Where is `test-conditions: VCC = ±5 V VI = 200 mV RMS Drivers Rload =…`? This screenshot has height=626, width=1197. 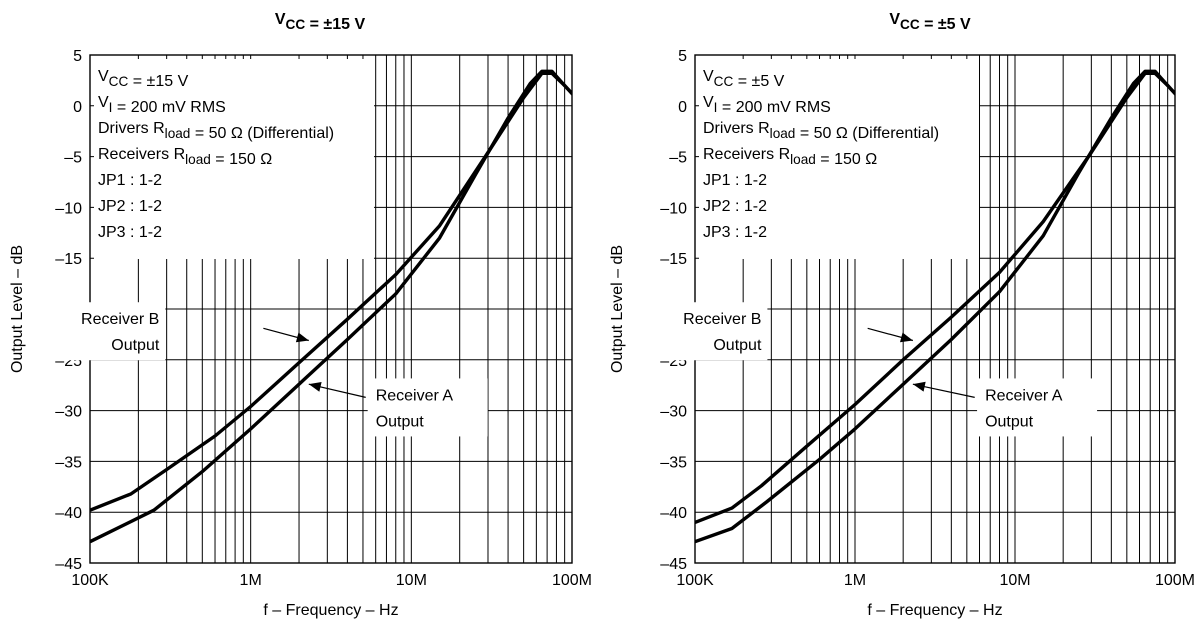
test-conditions: VCC = ±5 V VI = 200 mV RMS Drivers Rload =… is located at coordinates (821, 154).